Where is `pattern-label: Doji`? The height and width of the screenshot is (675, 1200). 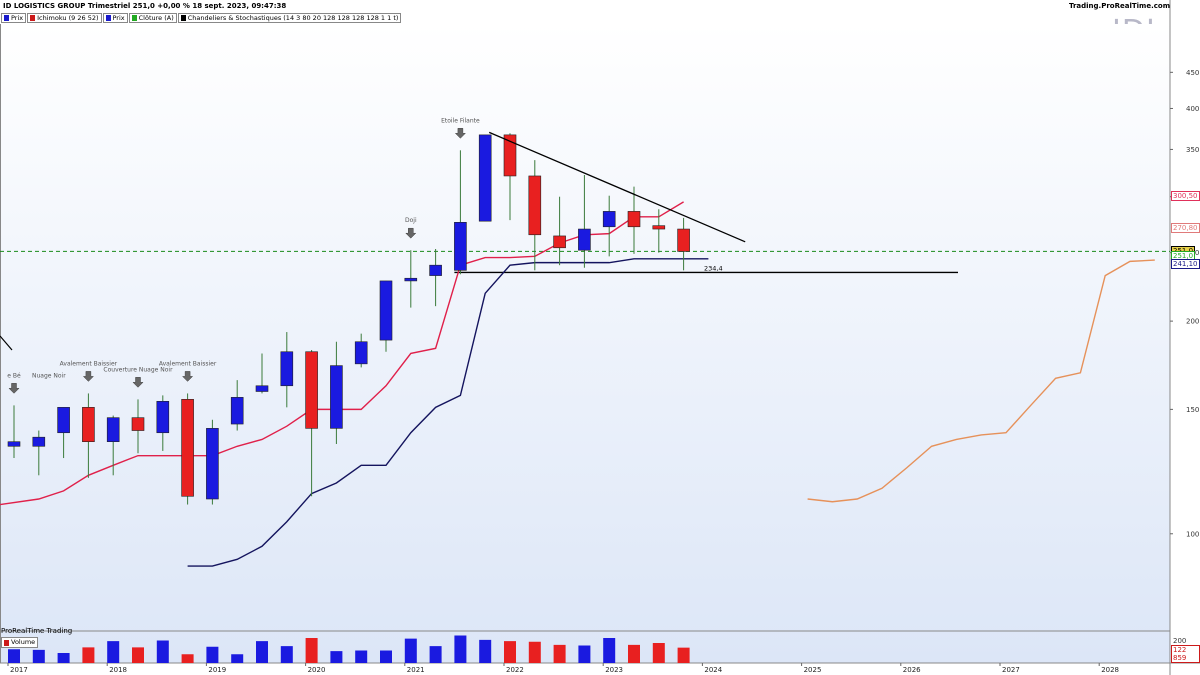 pattern-label: Doji is located at coordinates (411, 220).